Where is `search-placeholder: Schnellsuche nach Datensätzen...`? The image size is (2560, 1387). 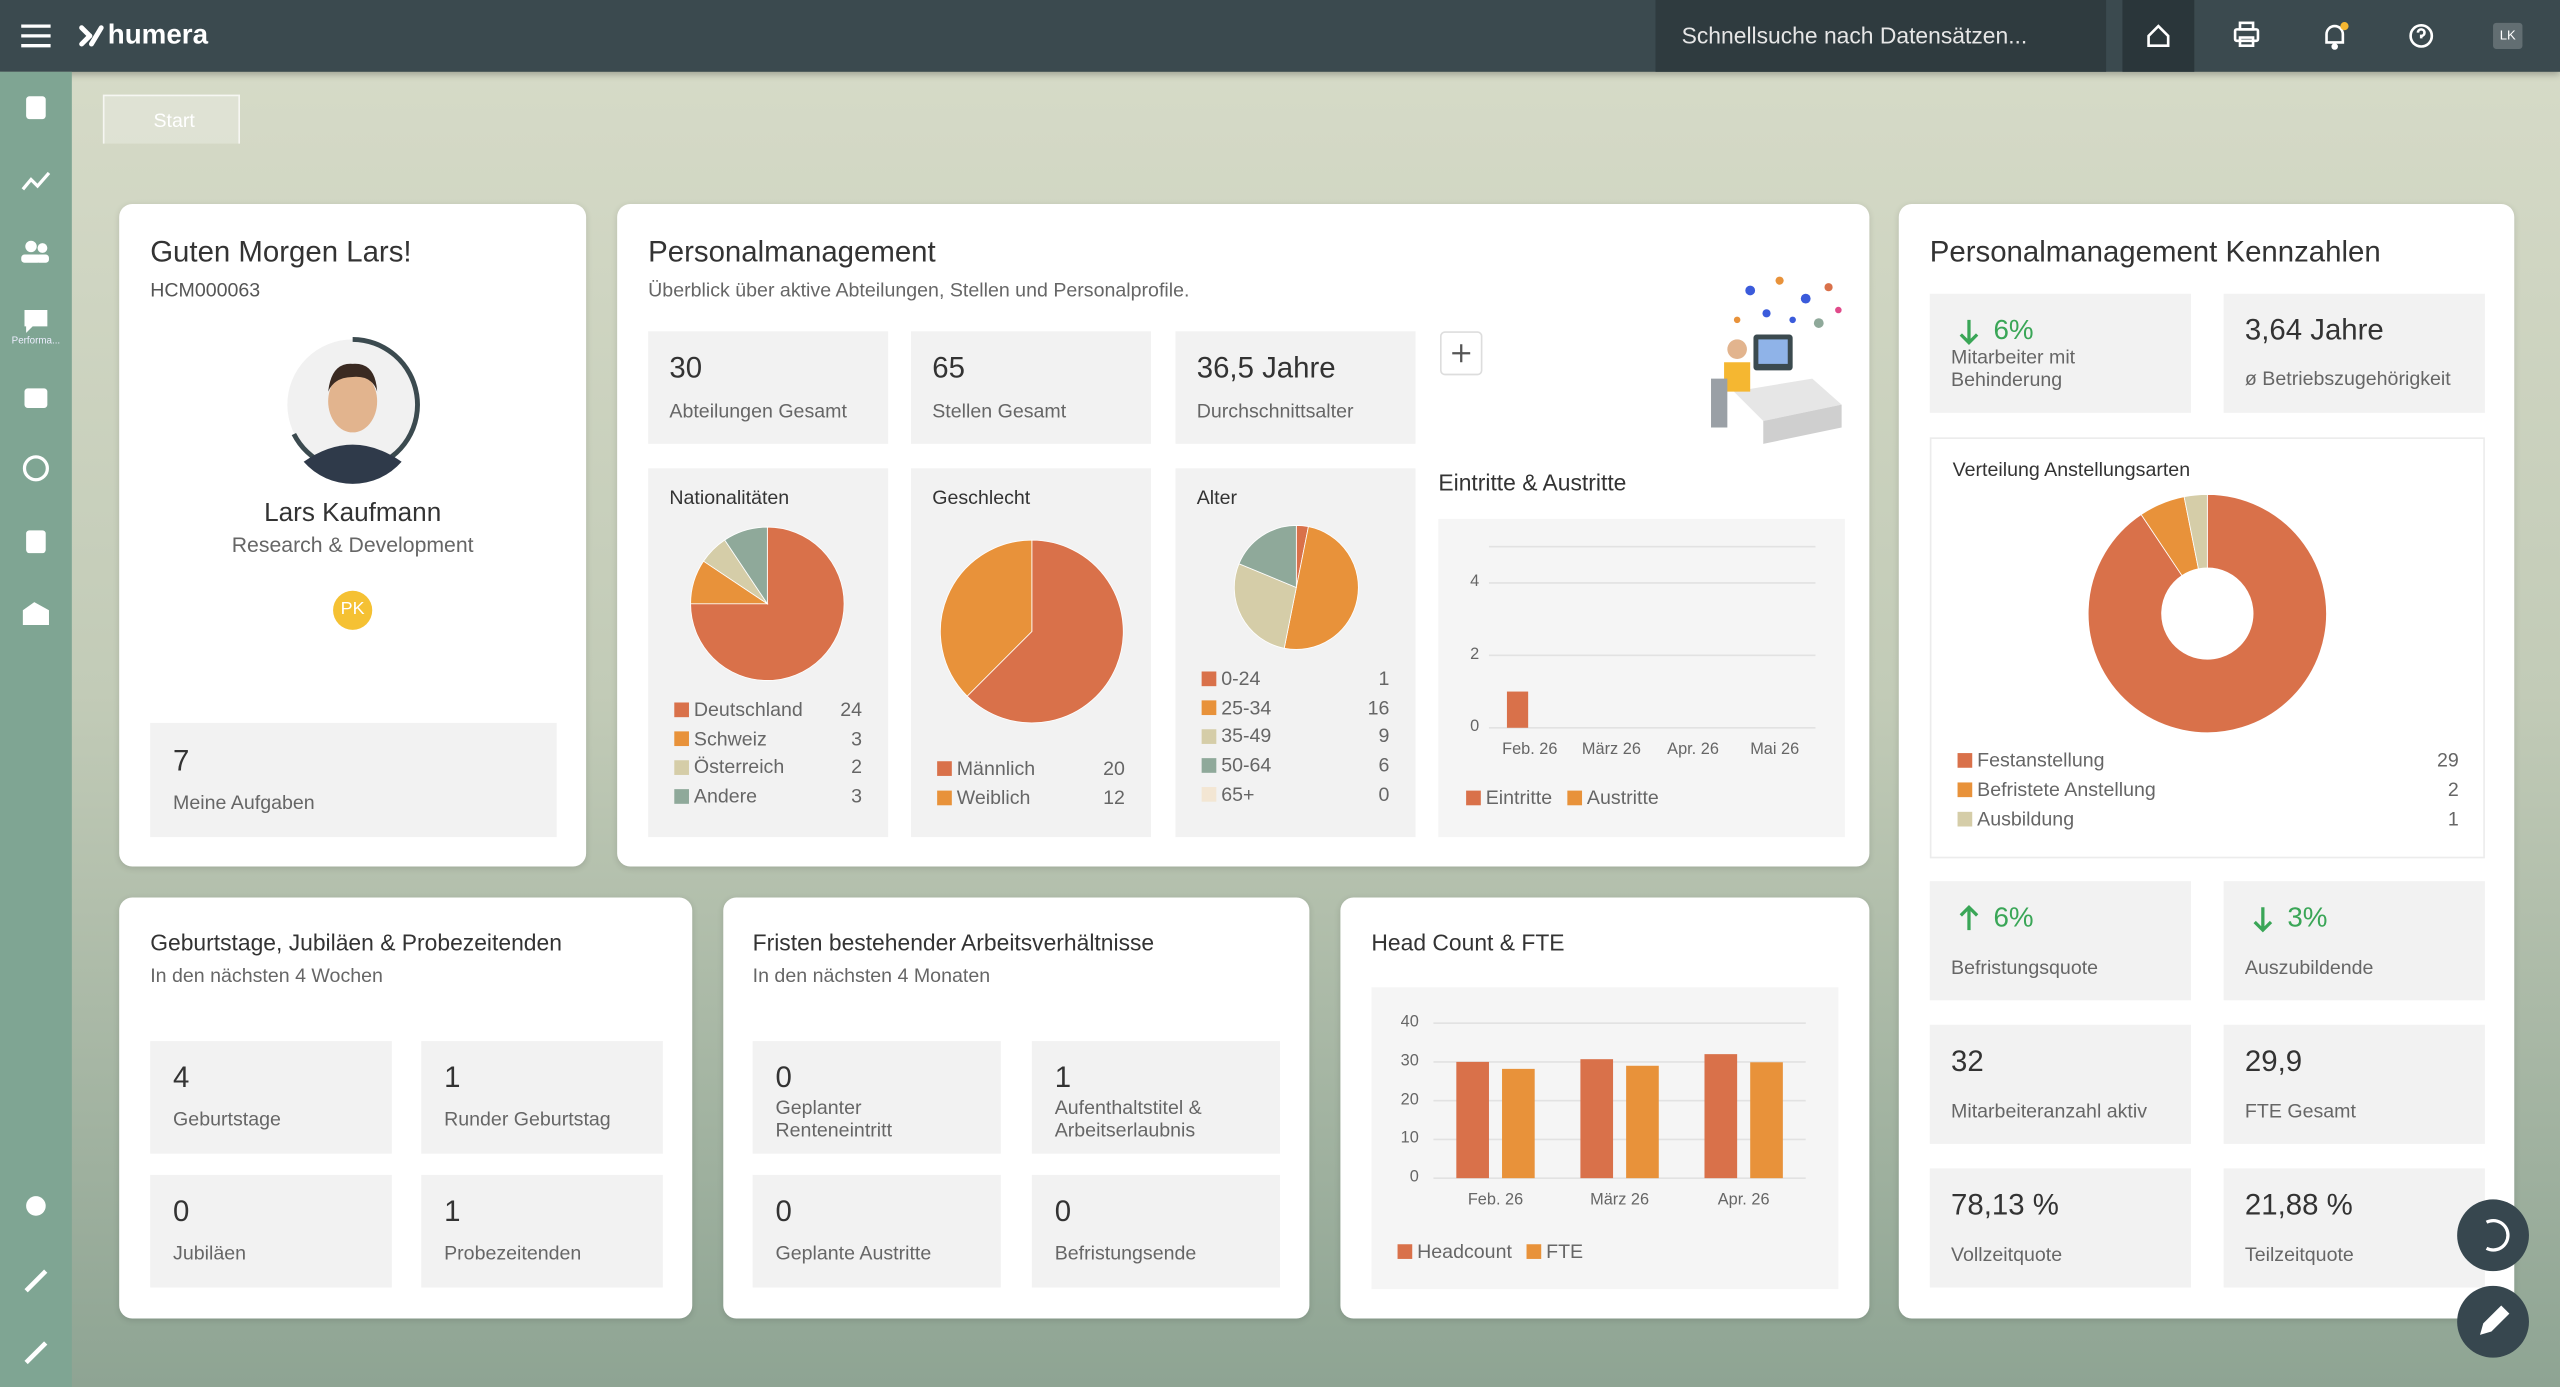
search-placeholder: Schnellsuche nach Datensätzen... is located at coordinates (1854, 35).